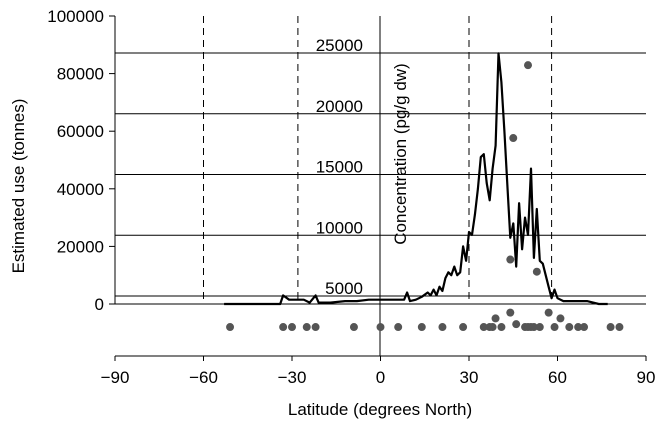 This screenshot has height=423, width=655. Describe the element at coordinates (99, 304) in the screenshot. I see `y-tick-label: 0` at that location.